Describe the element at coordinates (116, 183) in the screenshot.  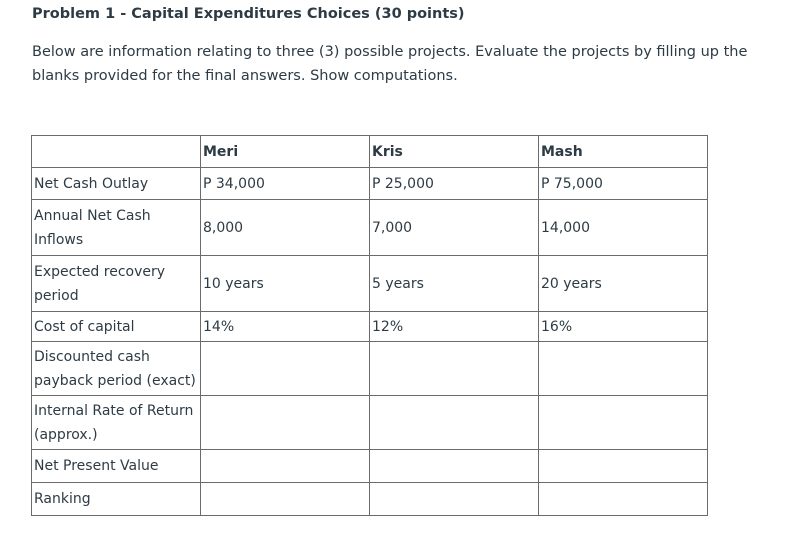
I see `row-label: Net Cash Outlay` at that location.